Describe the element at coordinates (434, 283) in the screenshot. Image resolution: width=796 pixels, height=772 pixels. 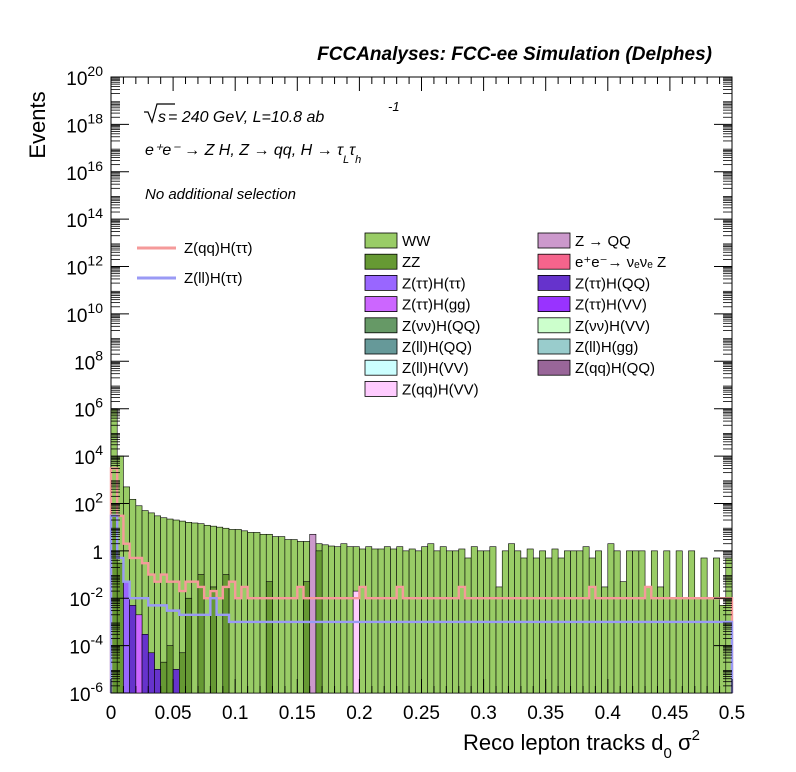
I see `legend-label: Z(ττ)H(ττ)` at that location.